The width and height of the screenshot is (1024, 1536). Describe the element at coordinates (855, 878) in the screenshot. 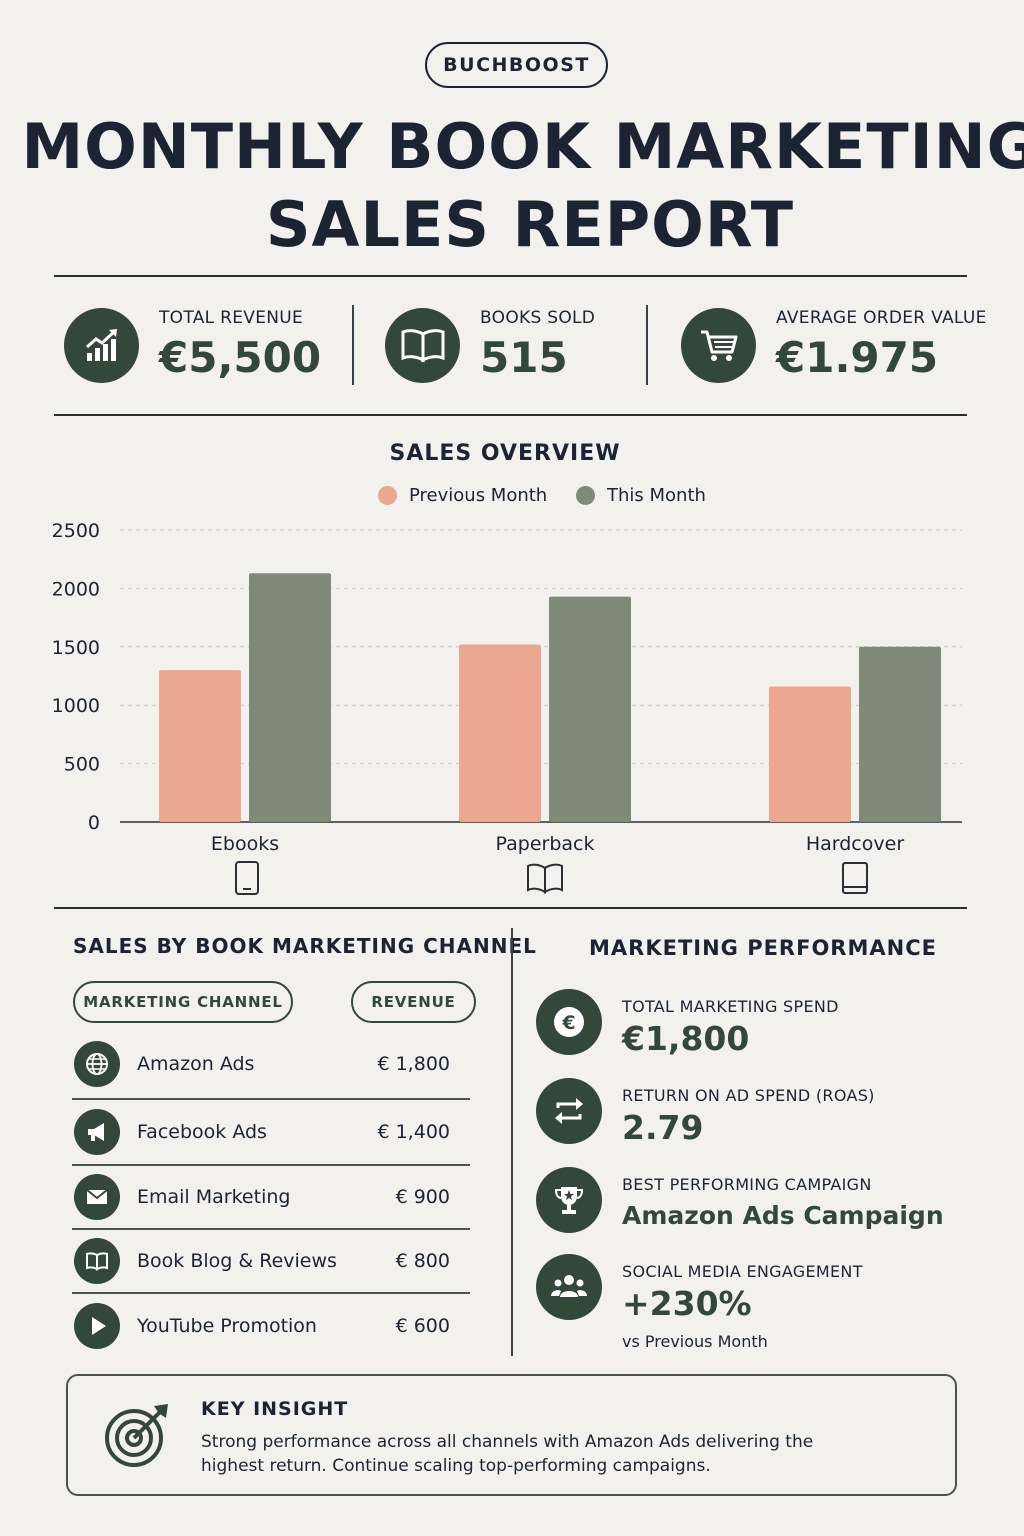

I see `hardcover-book-icon` at that location.